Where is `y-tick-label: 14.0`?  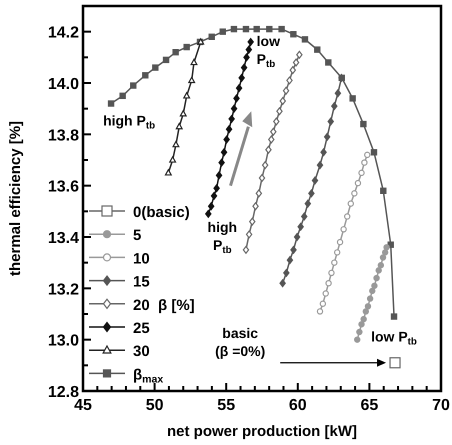
y-tick-label: 14.0 is located at coordinates (64, 84).